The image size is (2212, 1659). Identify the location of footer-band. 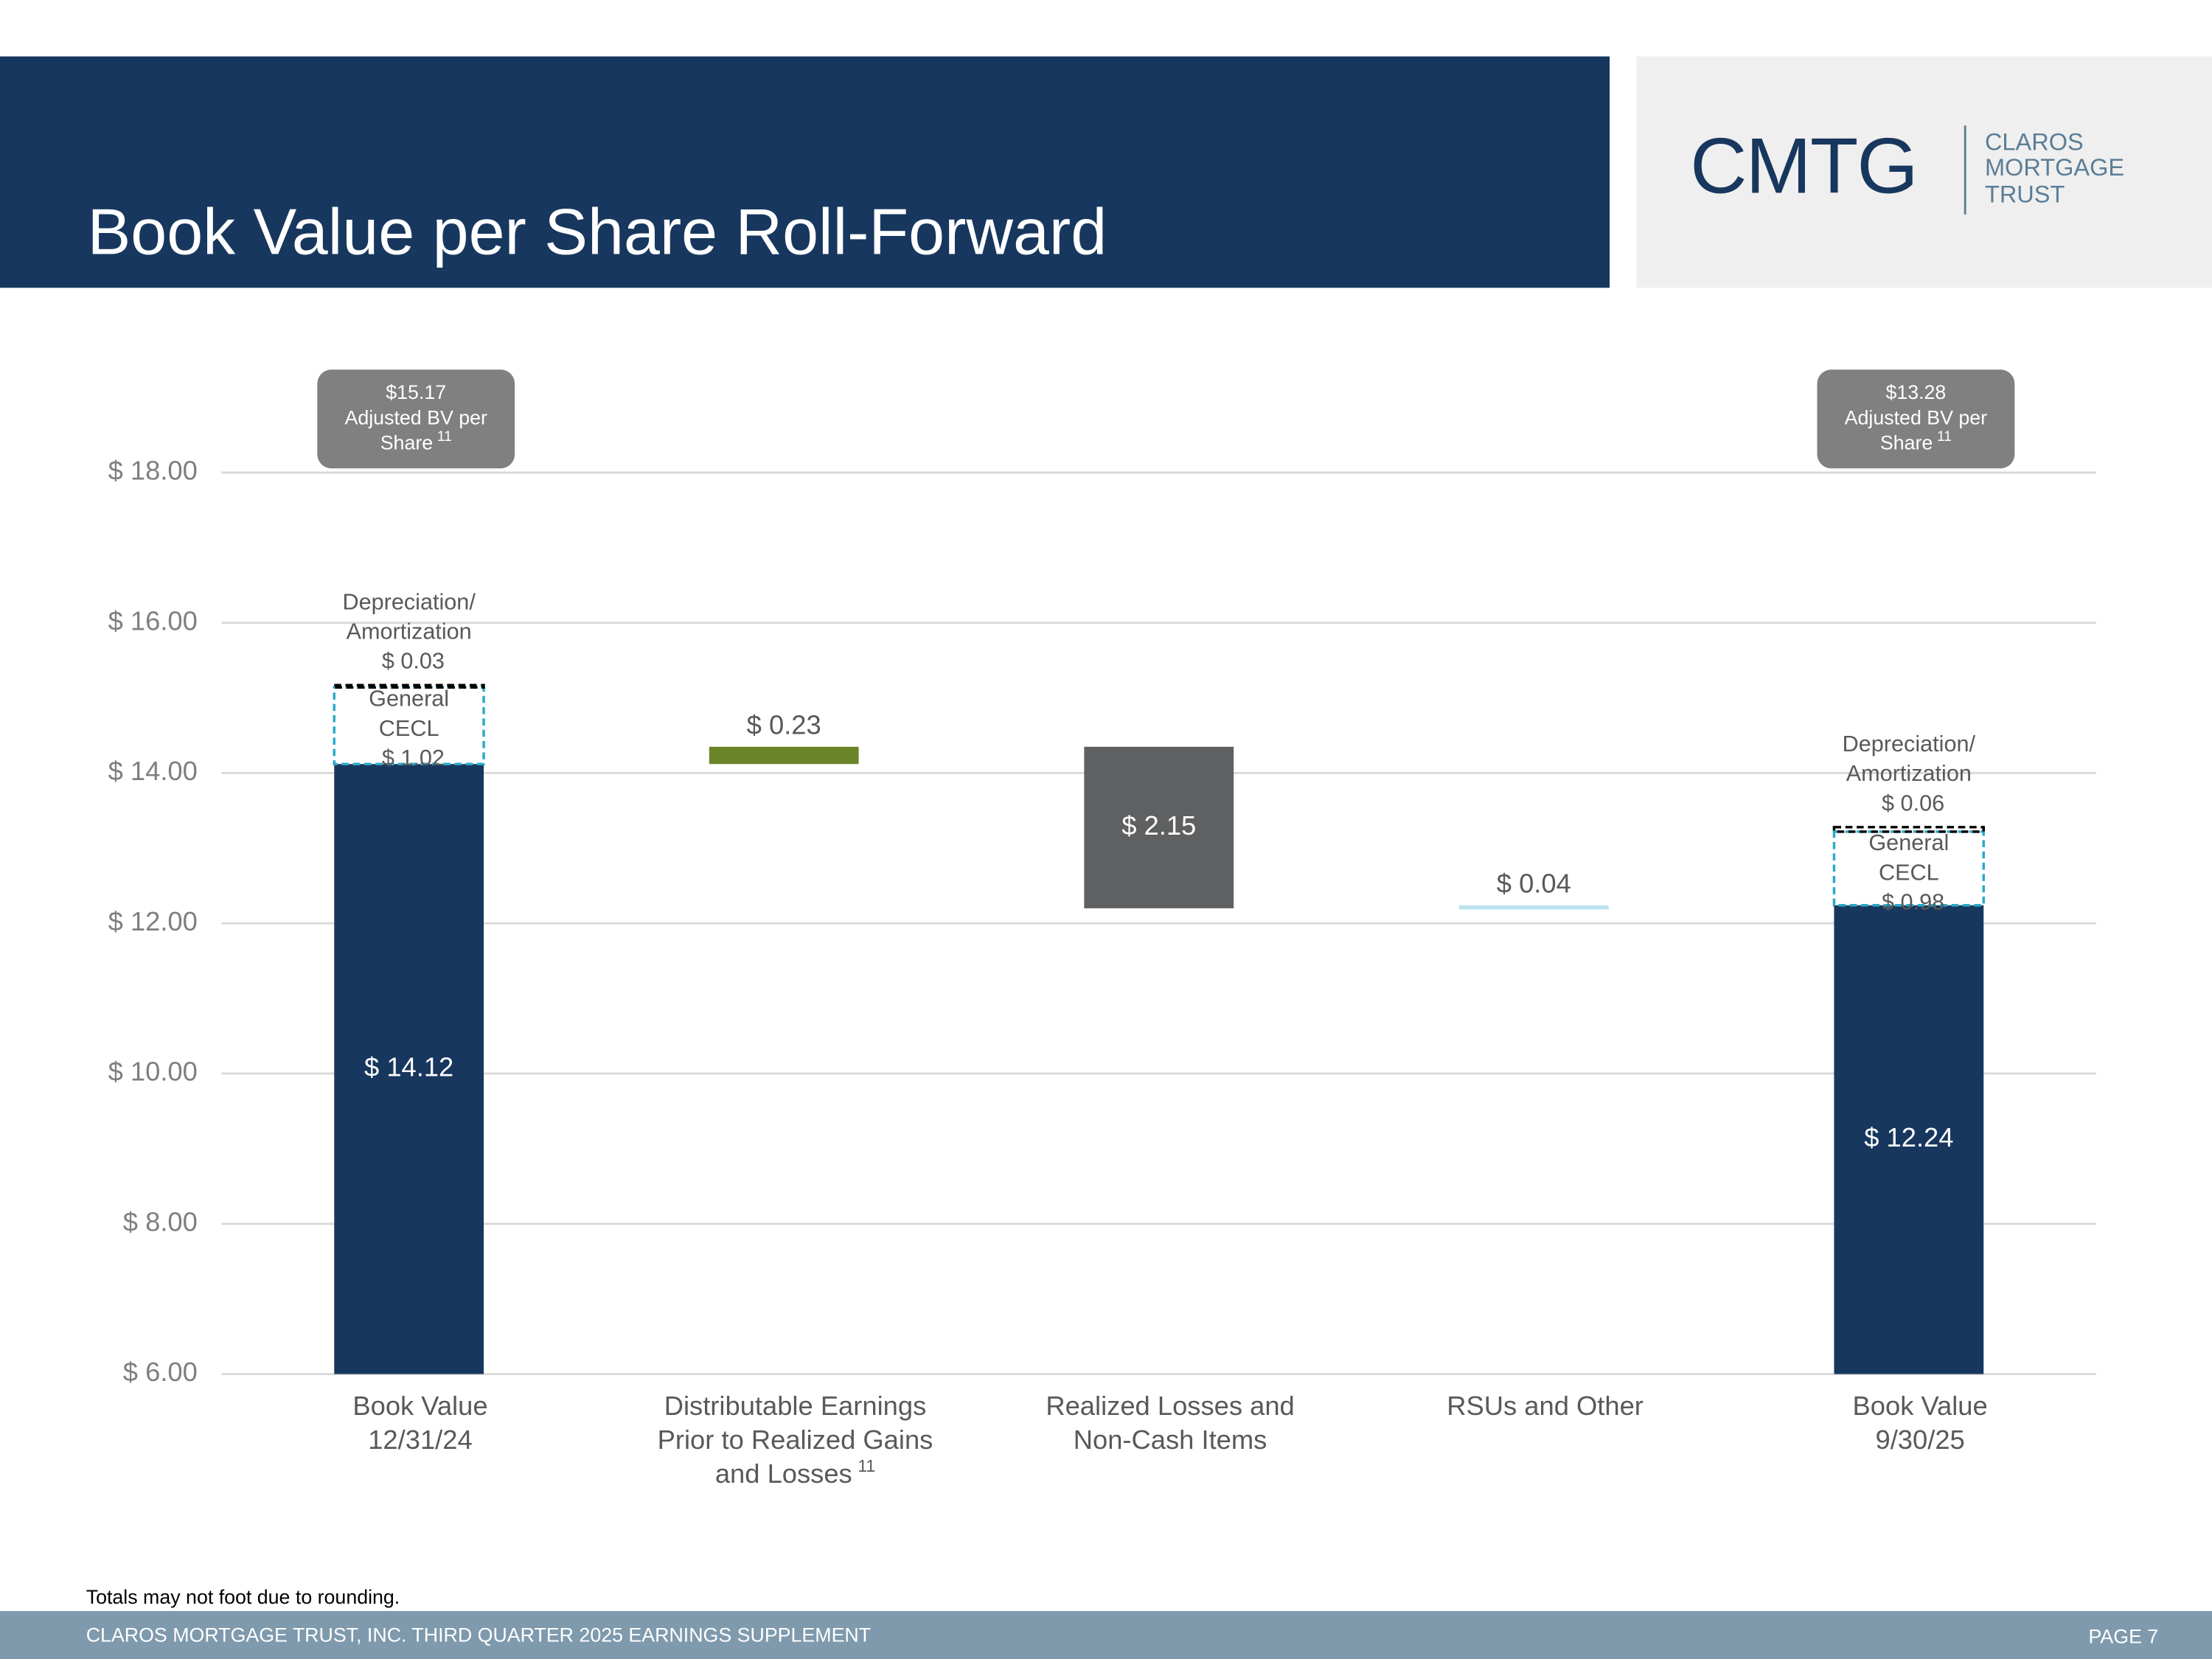
(1106, 1634).